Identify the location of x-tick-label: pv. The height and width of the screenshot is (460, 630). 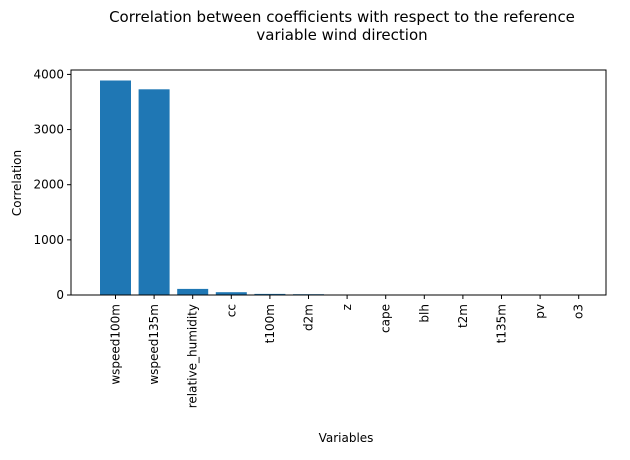
(540, 311).